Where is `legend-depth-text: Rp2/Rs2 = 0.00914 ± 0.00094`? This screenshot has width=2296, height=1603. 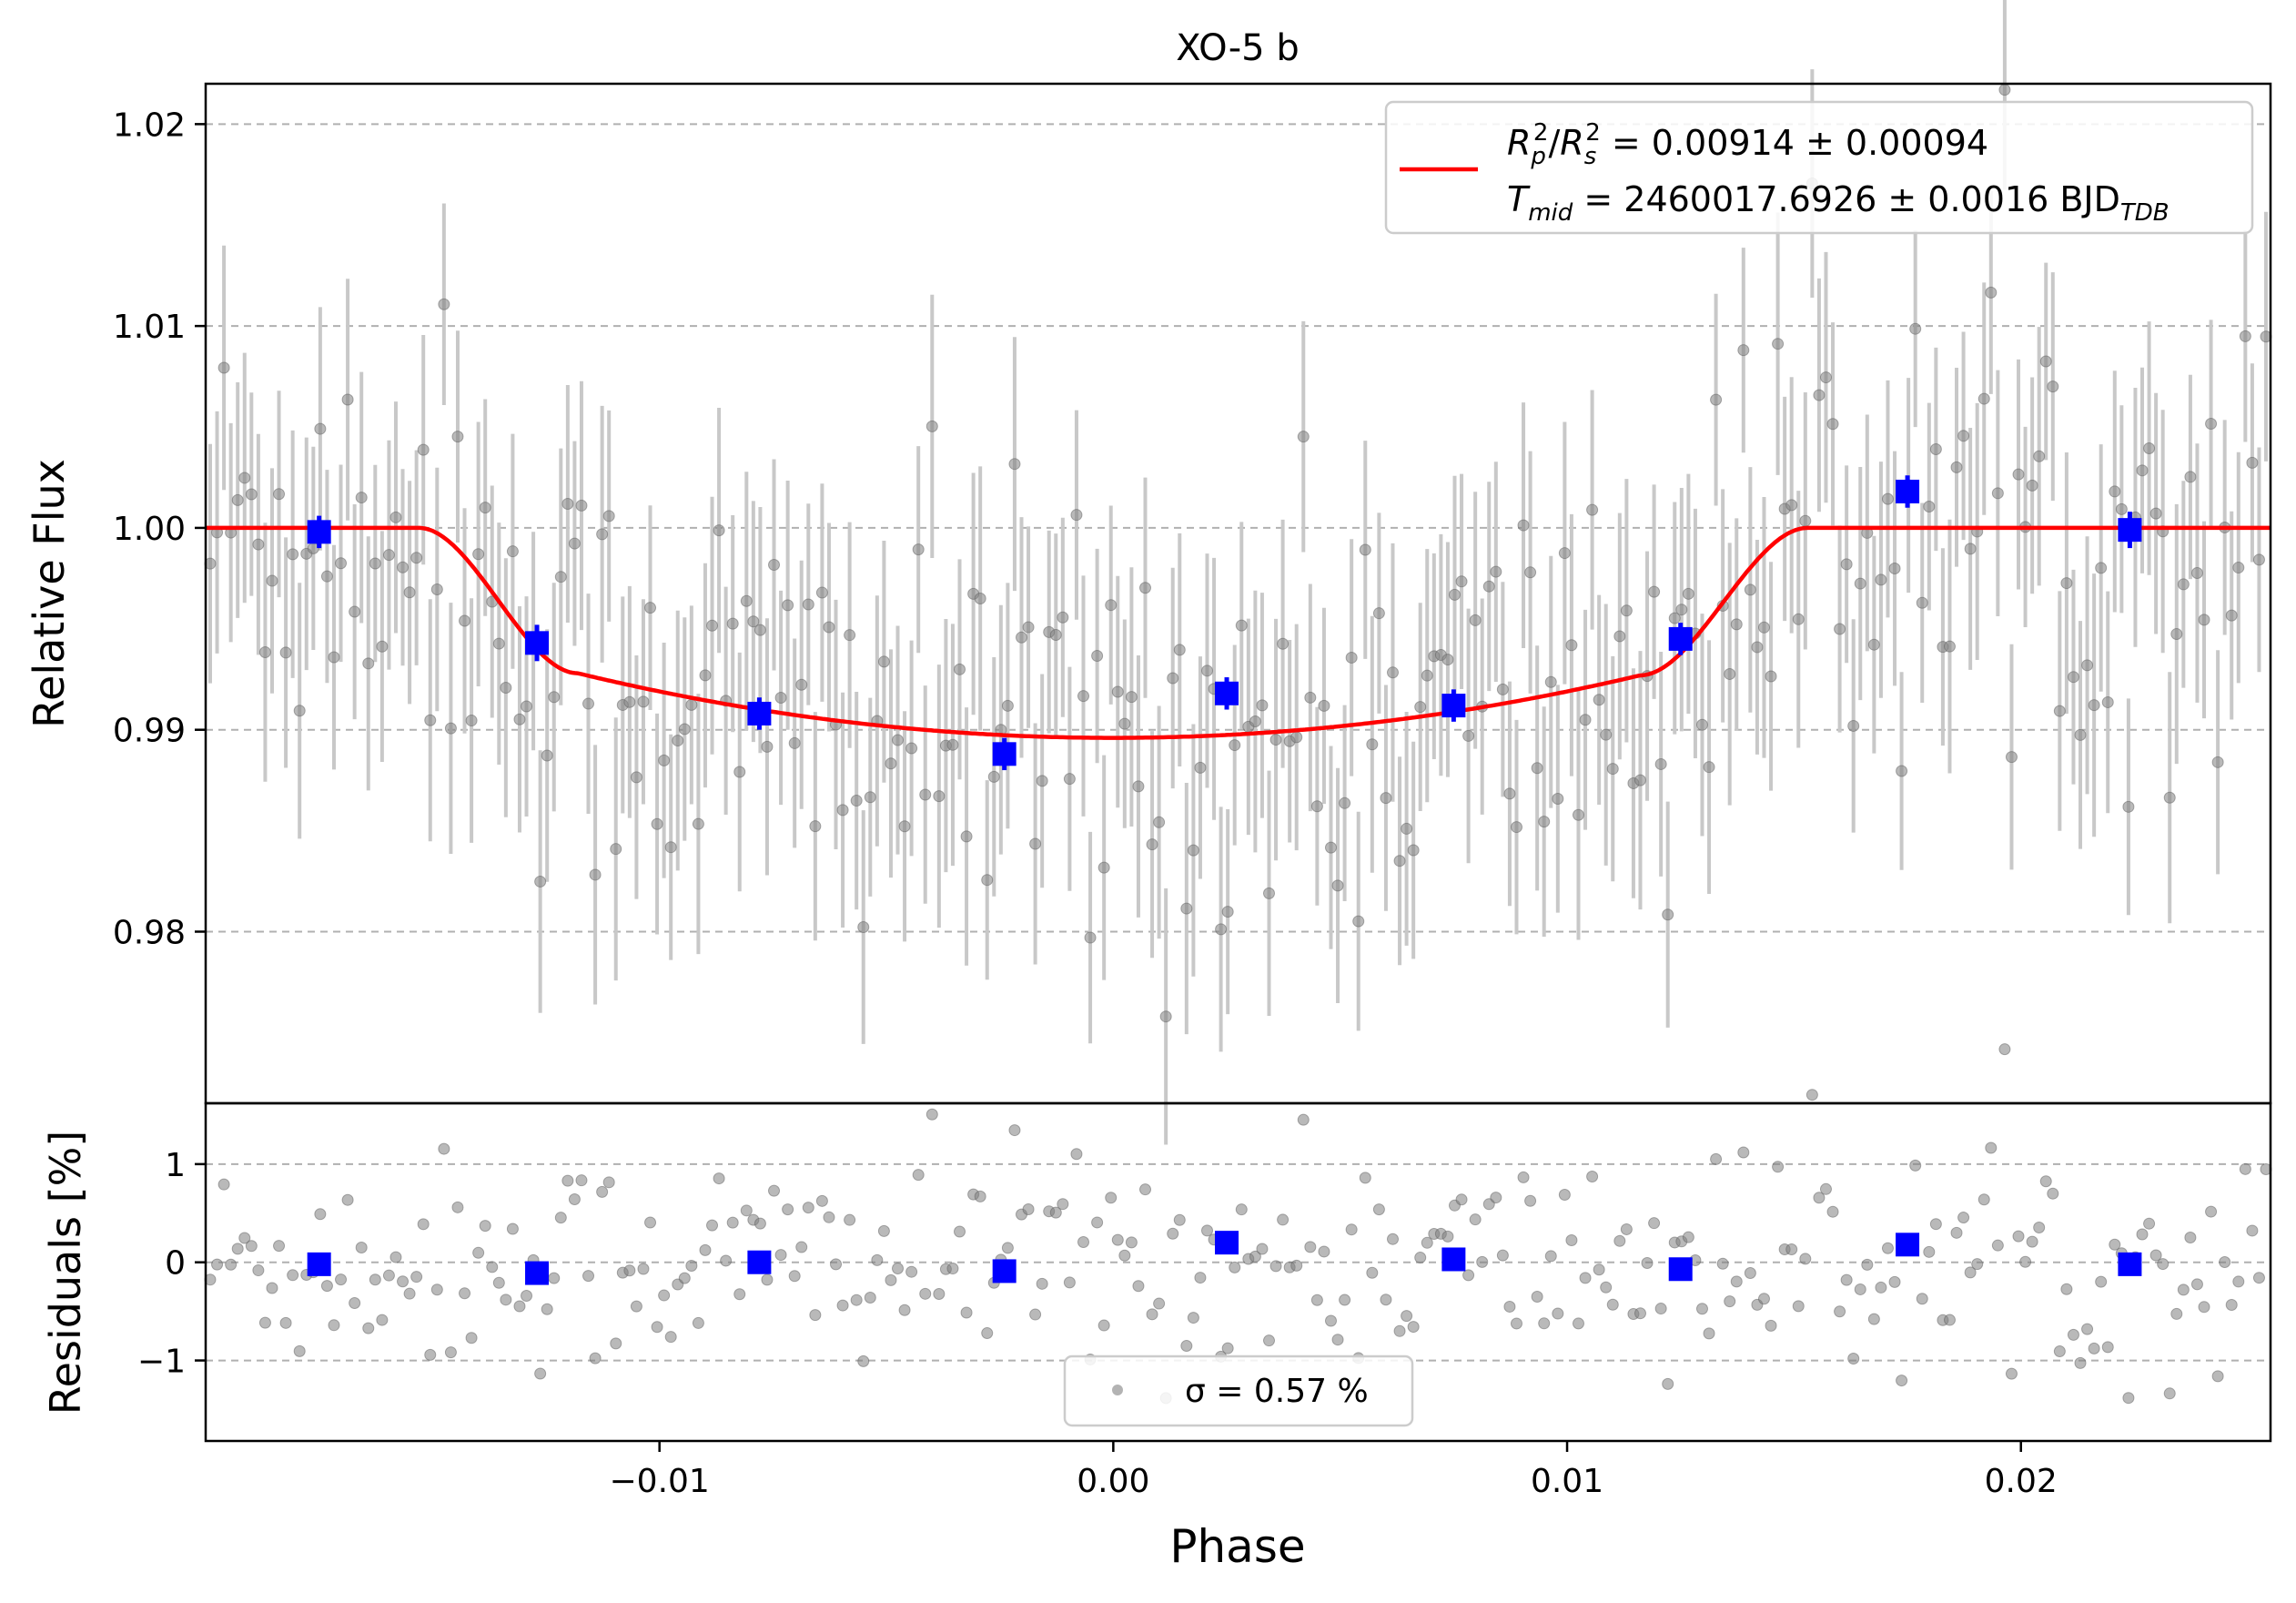
legend-depth-text: Rp2/Rs2 = 0.00914 ± 0.00094 is located at coordinates (1747, 144).